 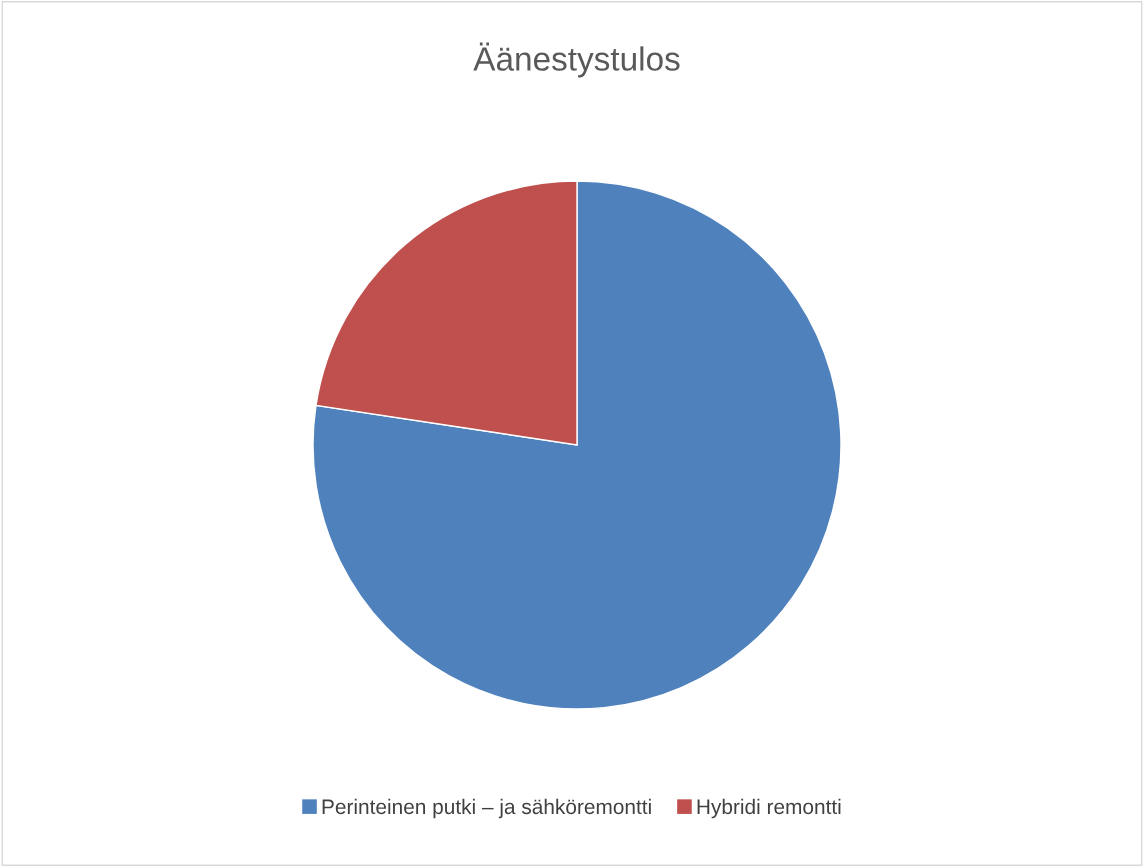 What do you see at coordinates (769, 808) in the screenshot?
I see `legend-label: Hybridi remontti` at bounding box center [769, 808].